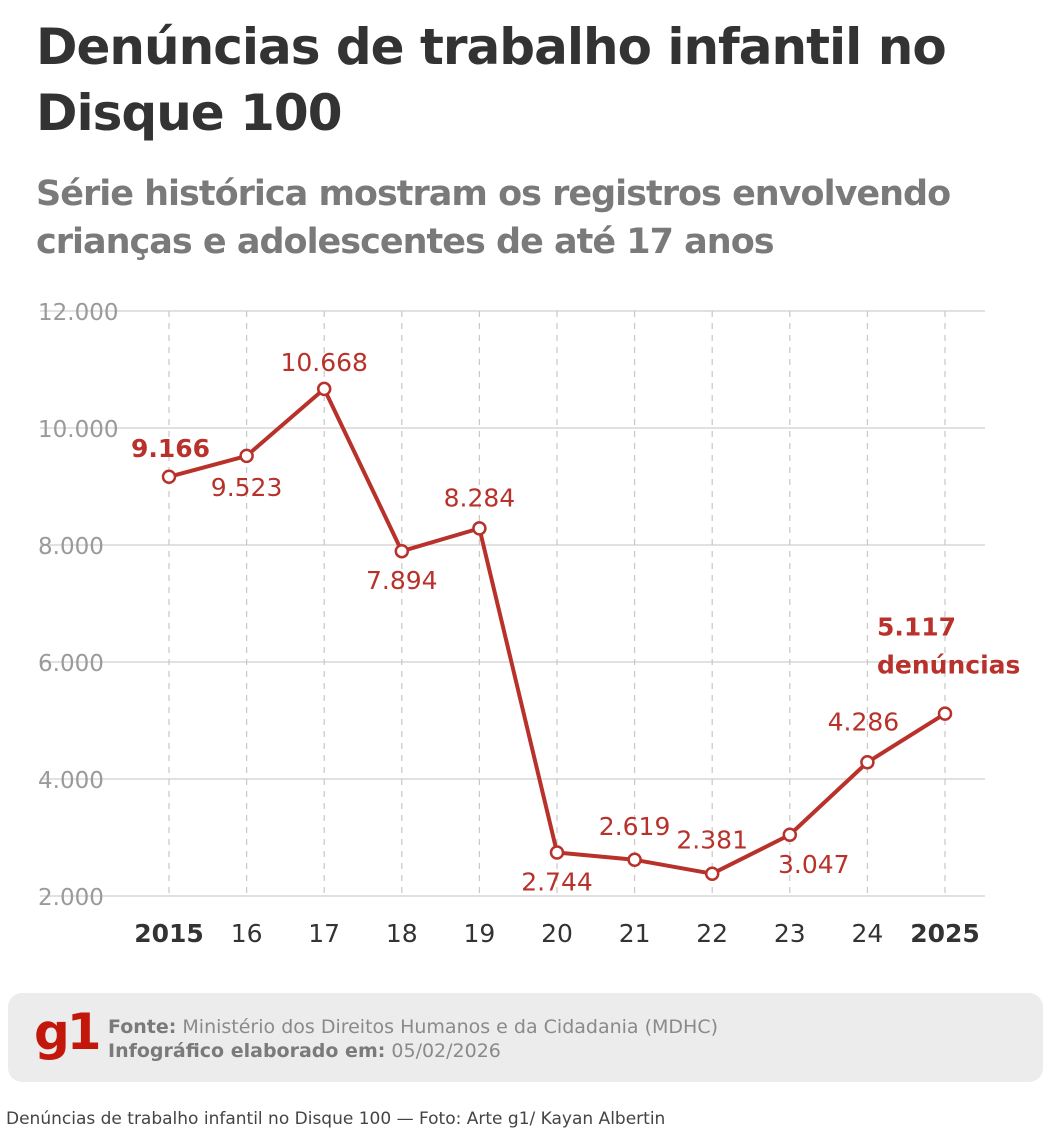 The image size is (1056, 1144). I want to click on data-label-suffix: denúncias, so click(948, 665).